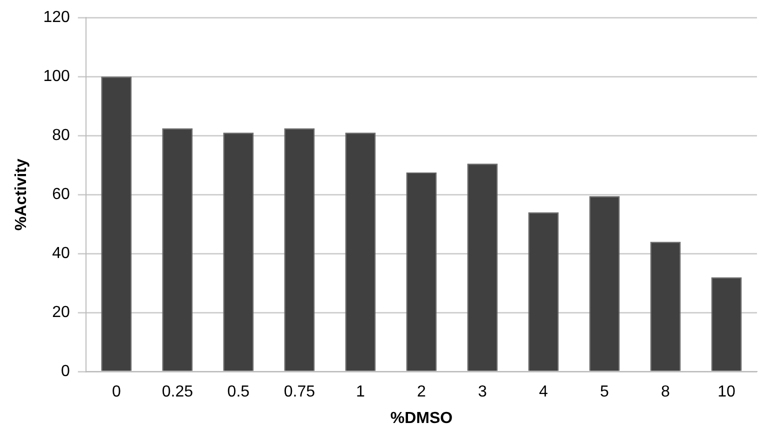 The width and height of the screenshot is (767, 438). Describe the element at coordinates (61, 313) in the screenshot. I see `y-tick-label: 20` at that location.